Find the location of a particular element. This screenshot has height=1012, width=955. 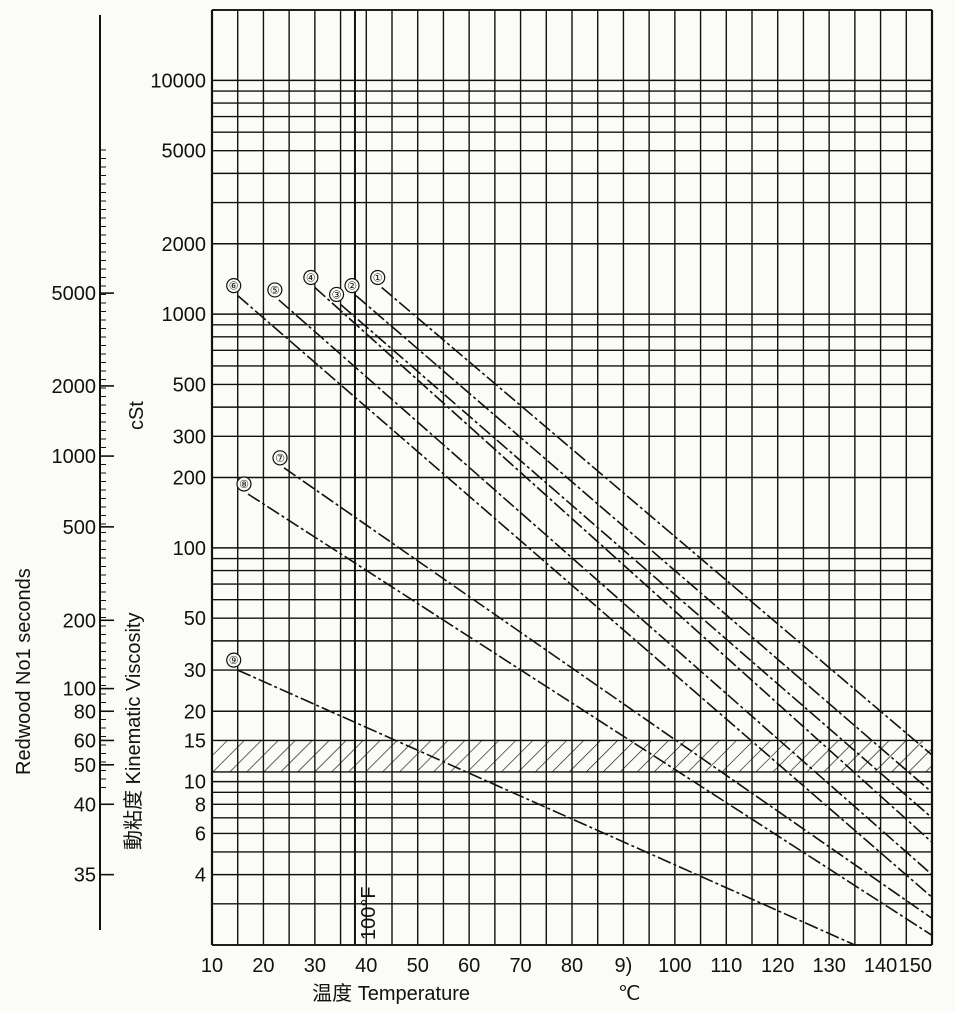

series-label-7: ⑦ is located at coordinates (280, 459).